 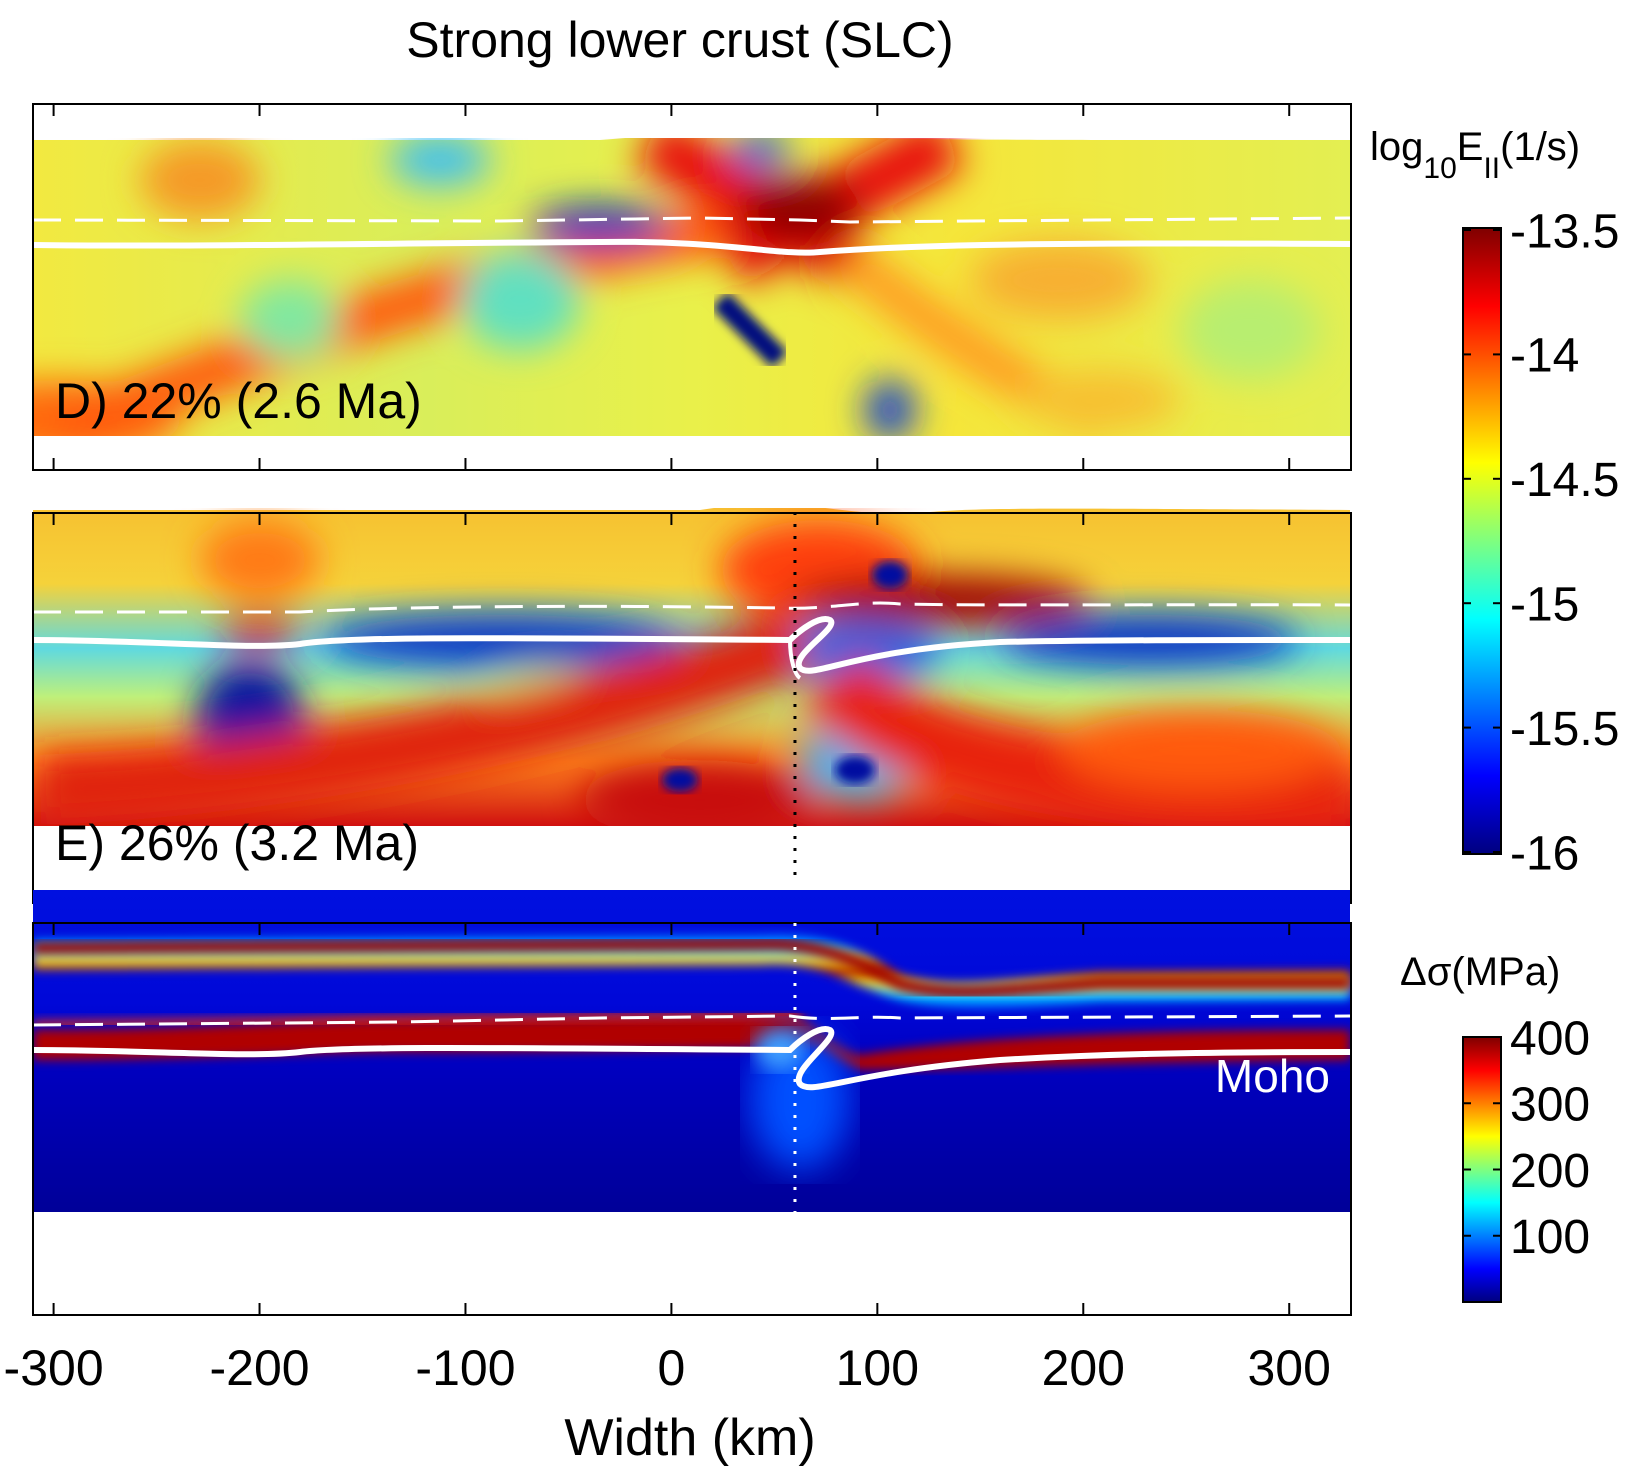 I want to click on x-tick-labels: -300 -200 -100 0 100 200 300, so click(x=667, y=1368).